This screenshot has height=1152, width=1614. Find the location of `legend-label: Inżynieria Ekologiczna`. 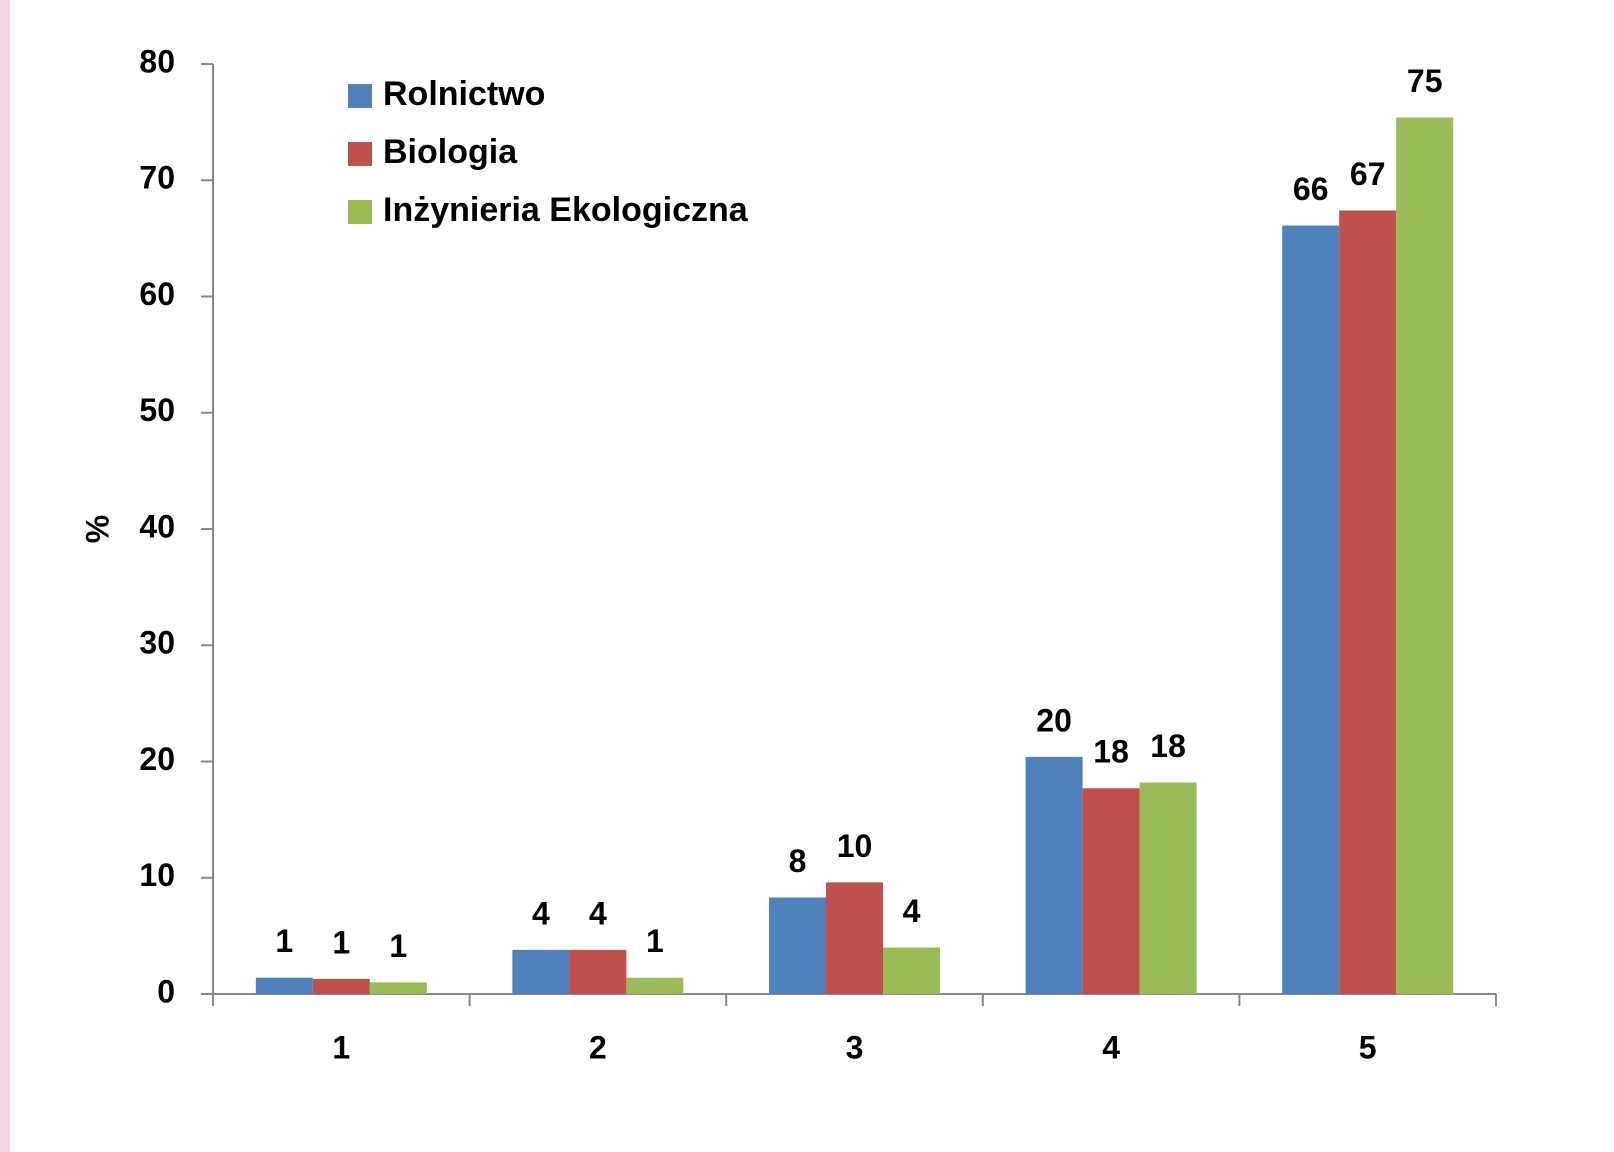

legend-label: Inżynieria Ekologiczna is located at coordinates (566, 210).